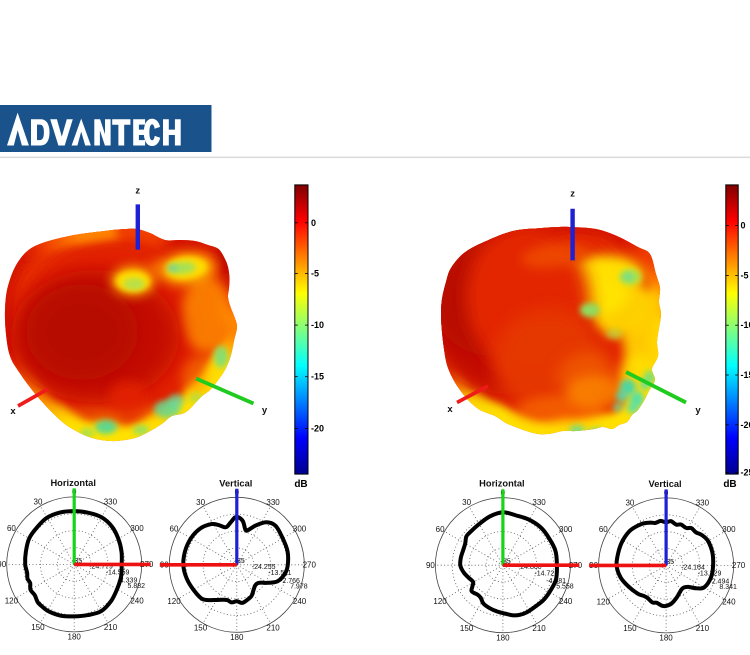 This screenshot has height=655, width=750. What do you see at coordinates (137, 586) in the screenshot?
I see `svg-text: 5.882` at bounding box center [137, 586].